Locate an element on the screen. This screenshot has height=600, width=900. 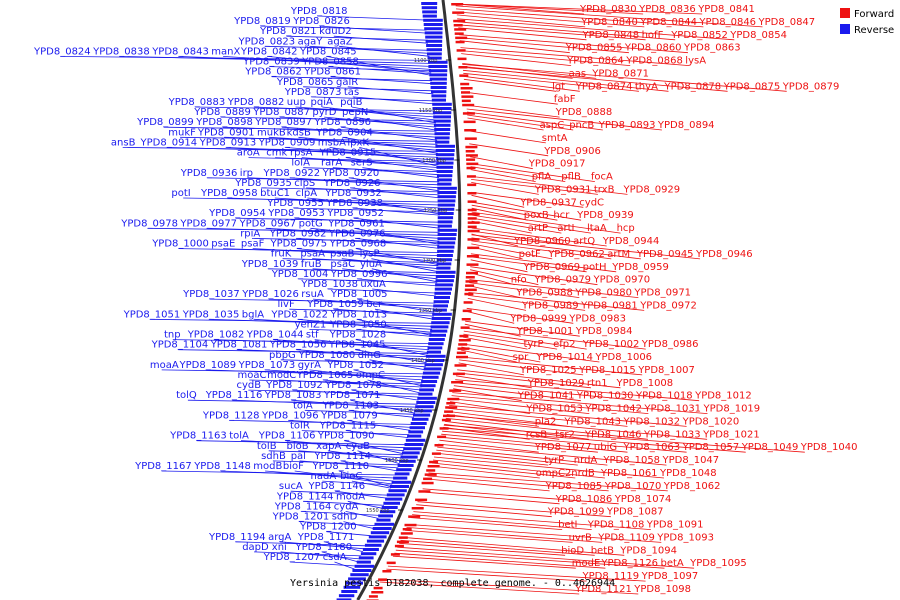
reverse-gene-label: YPD8_0826 is located at coordinates (321, 21).